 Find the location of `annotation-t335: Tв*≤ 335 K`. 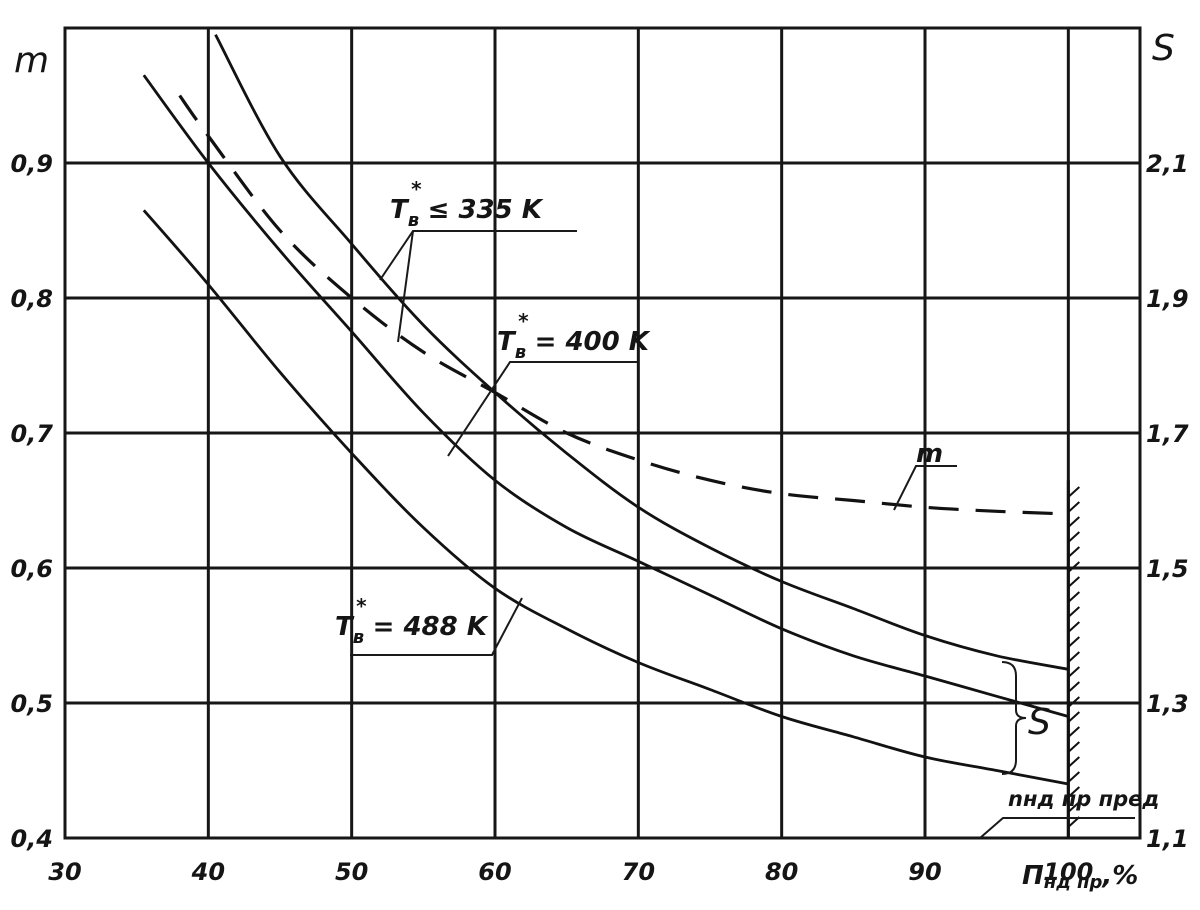

annotation-t335: Tв*≤ 335 K is located at coordinates (478, 260).